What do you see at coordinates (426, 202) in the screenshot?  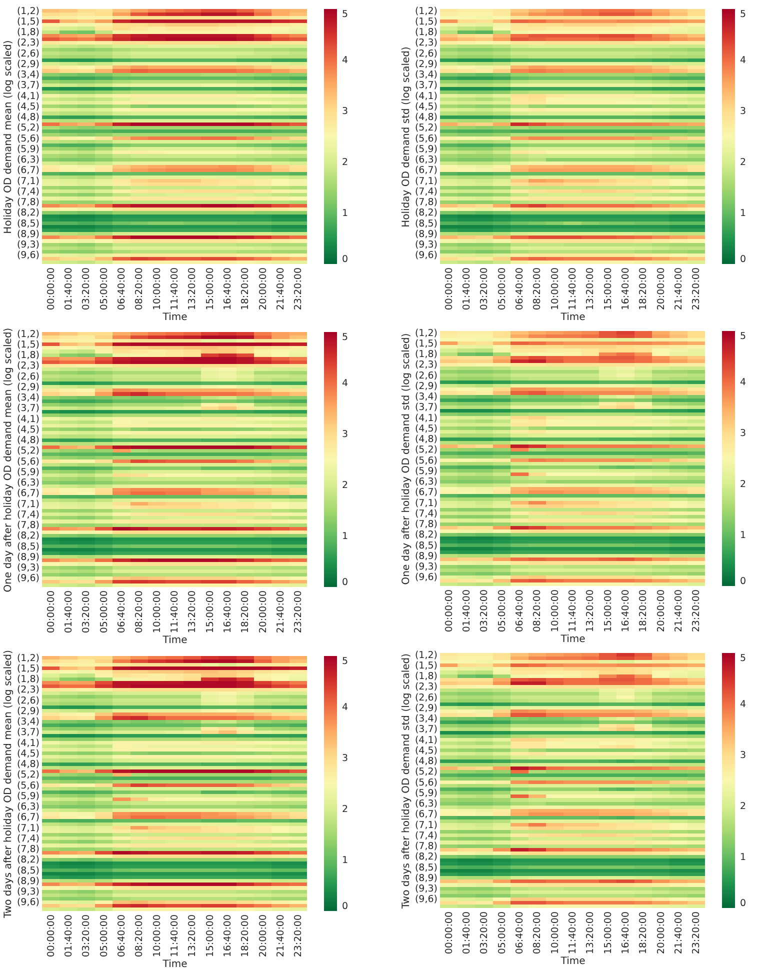 I see `y-tick-label: (7,8)` at bounding box center [426, 202].